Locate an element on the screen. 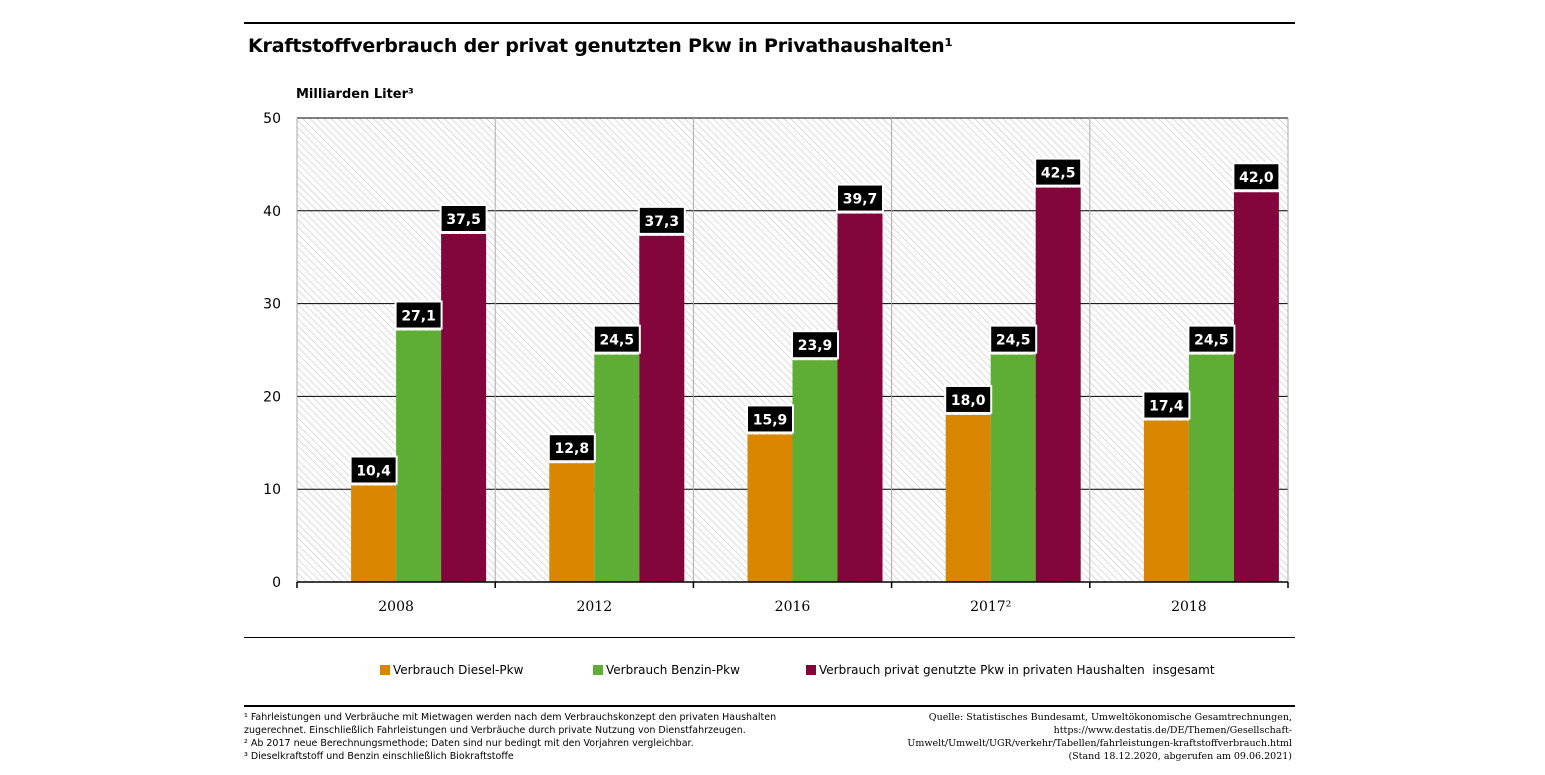 This screenshot has height=775, width=1545. legend-top-rule is located at coordinates (769, 637).